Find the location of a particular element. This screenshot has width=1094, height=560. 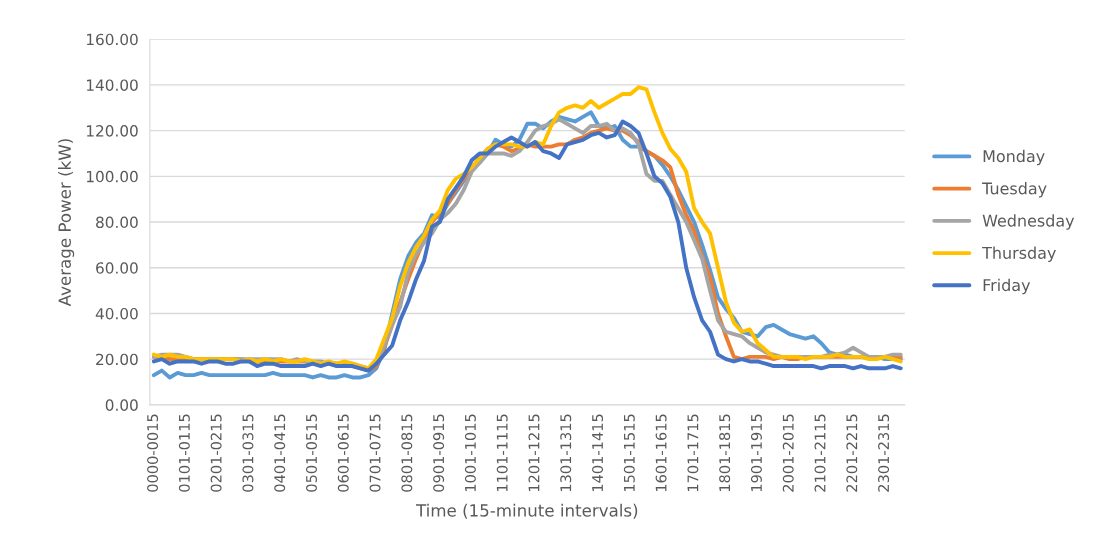

x-tick-label: 1901-1915 is located at coordinates (756, 453).